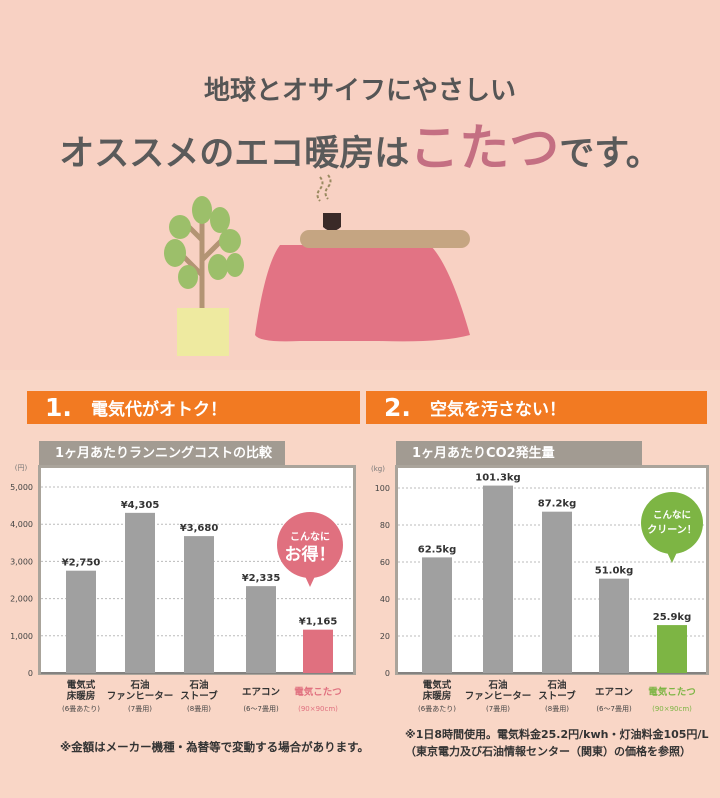 The width and height of the screenshot is (720, 798). Describe the element at coordinates (21, 599) in the screenshot. I see `y-tick-label: 2,000` at that location.